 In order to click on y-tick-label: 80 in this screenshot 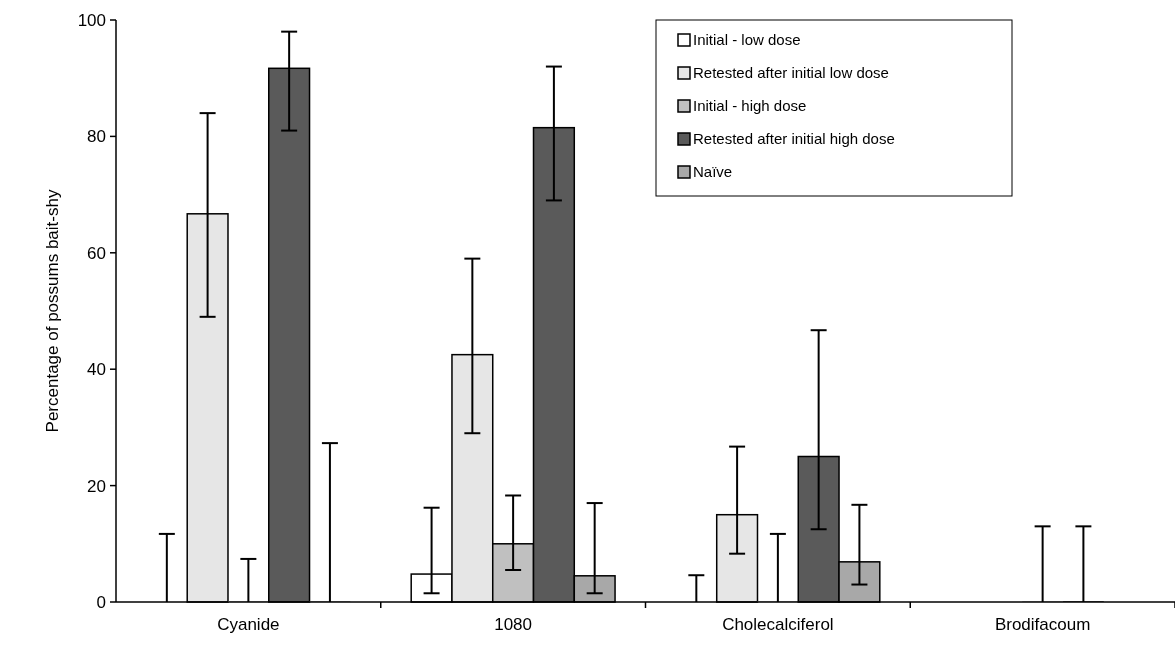, I will do `click(96, 137)`.